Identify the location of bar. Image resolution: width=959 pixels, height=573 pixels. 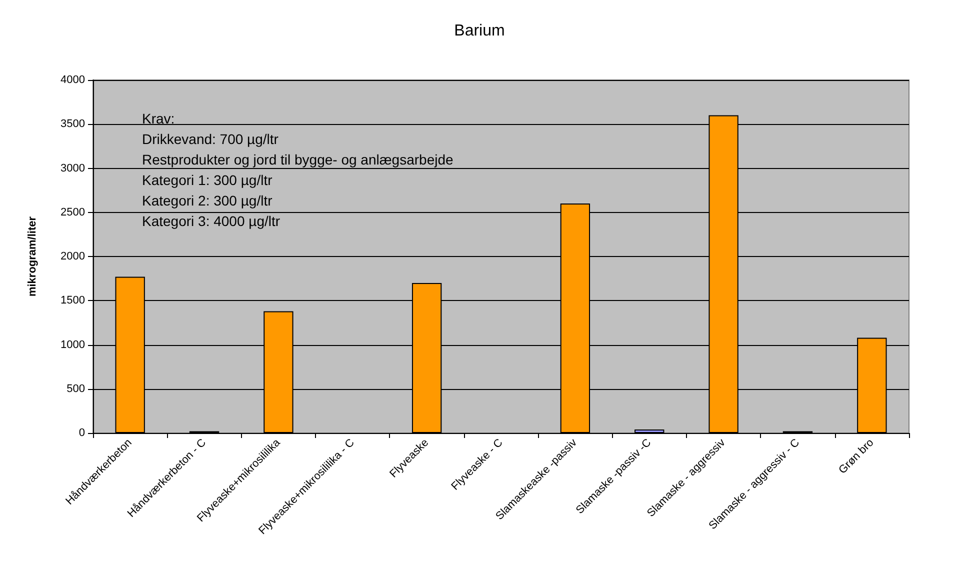
(649, 431).